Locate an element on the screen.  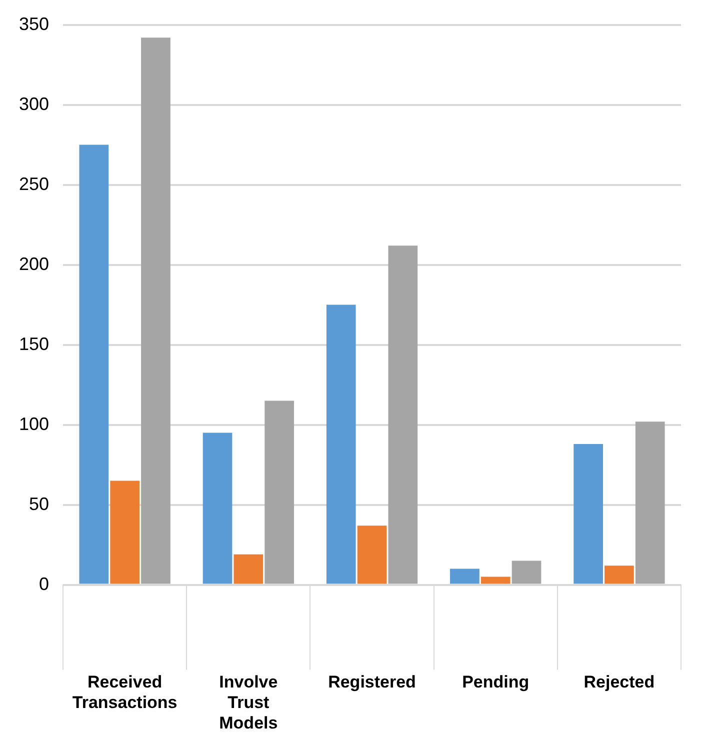
x-tick-label: Involve Trust Models is located at coordinates (248, 702).